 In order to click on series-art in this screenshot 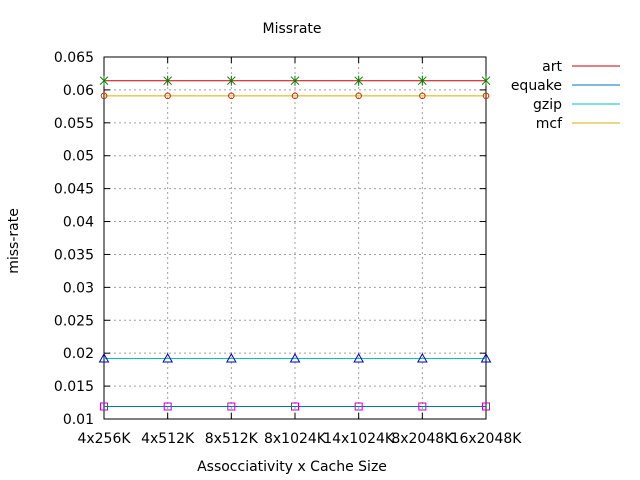, I will do `click(295, 80)`.